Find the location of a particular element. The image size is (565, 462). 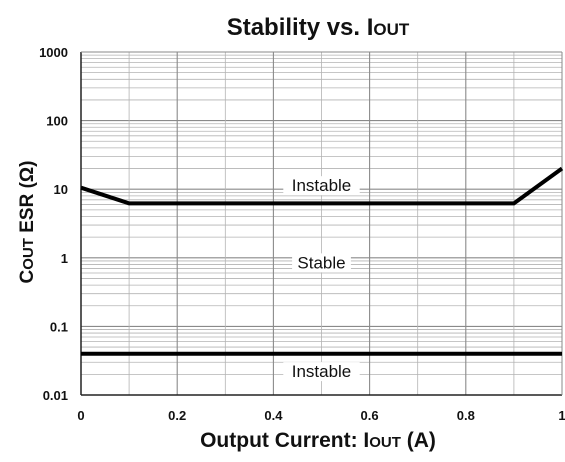

region-label-0: Instable is located at coordinates (322, 185).